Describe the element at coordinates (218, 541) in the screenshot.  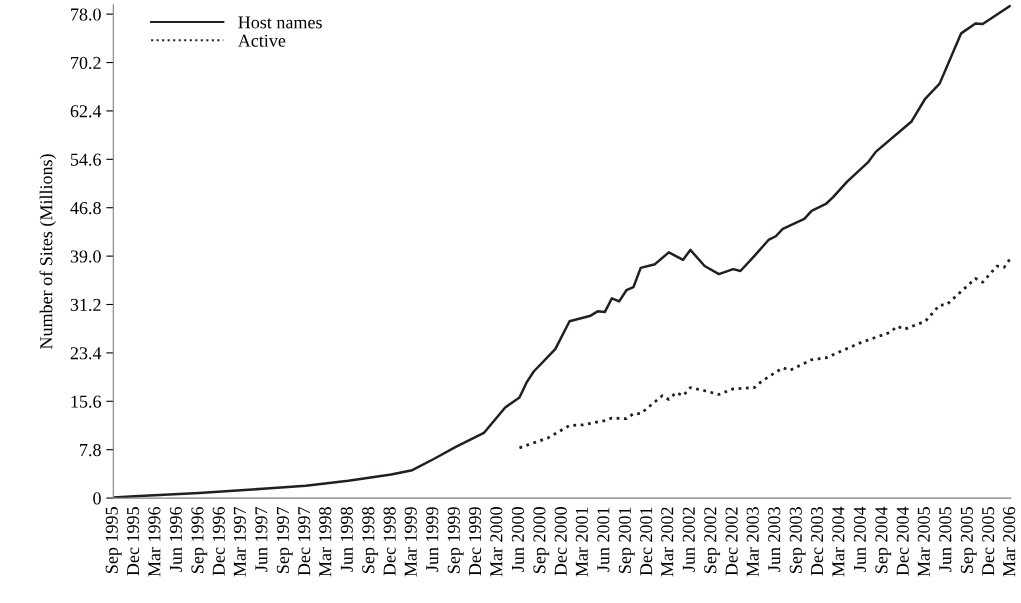
I see `x-tick-label: Dec 1996` at that location.